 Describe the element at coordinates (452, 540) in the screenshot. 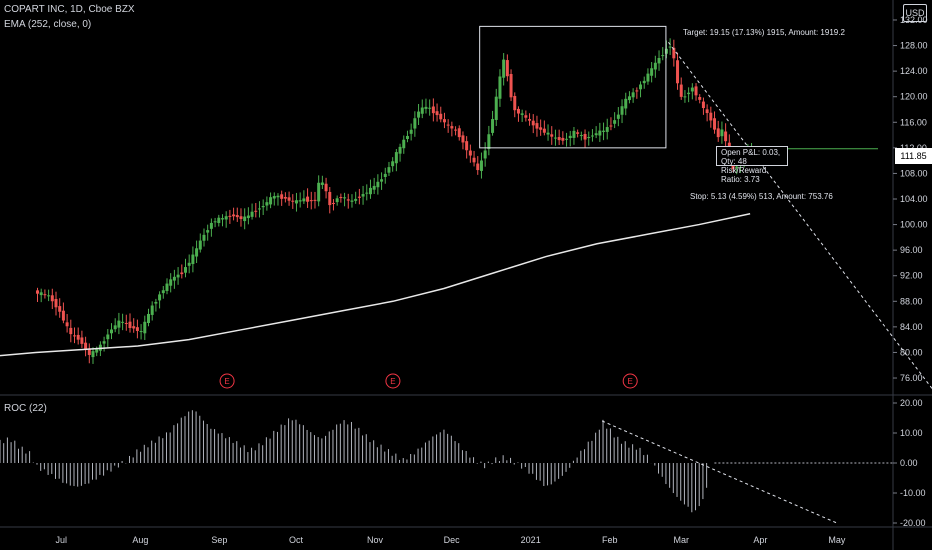

I see `time-tick-label-5: Dec` at that location.